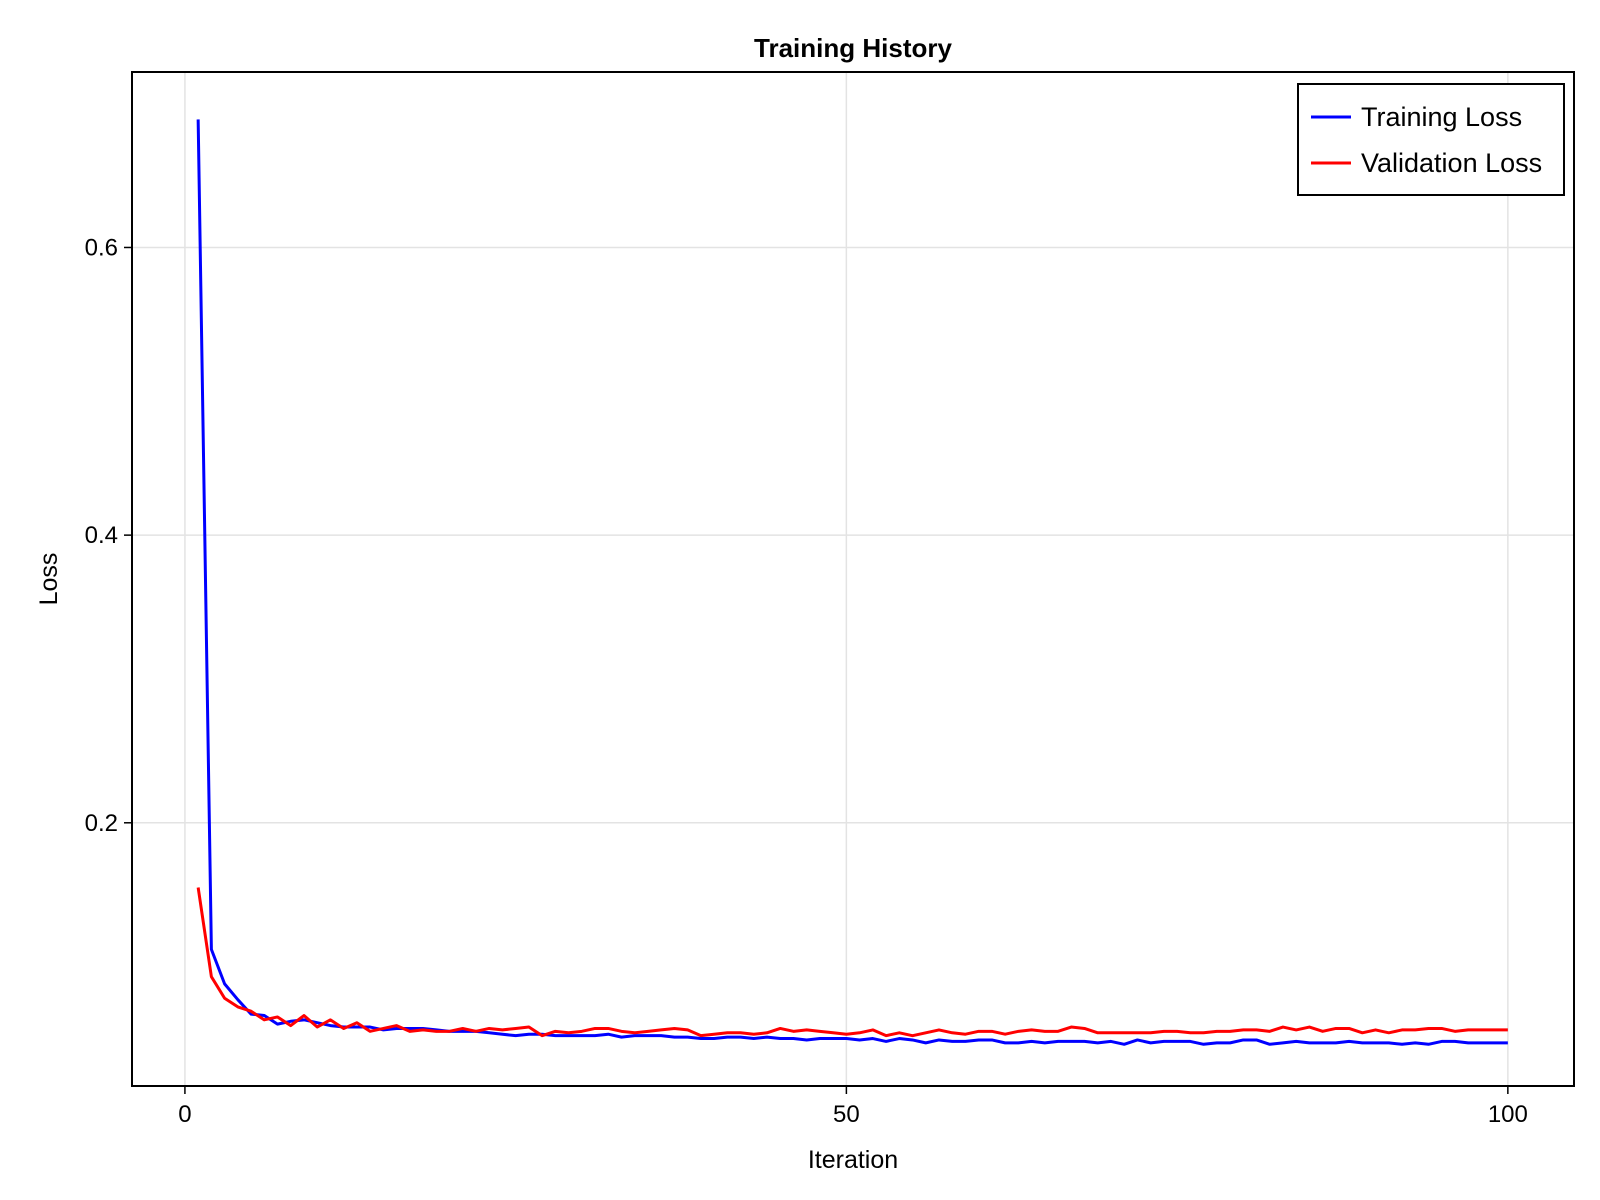 The image size is (1600, 1200). I want to click on legend-label-training-loss: Training Loss, so click(1441, 117).